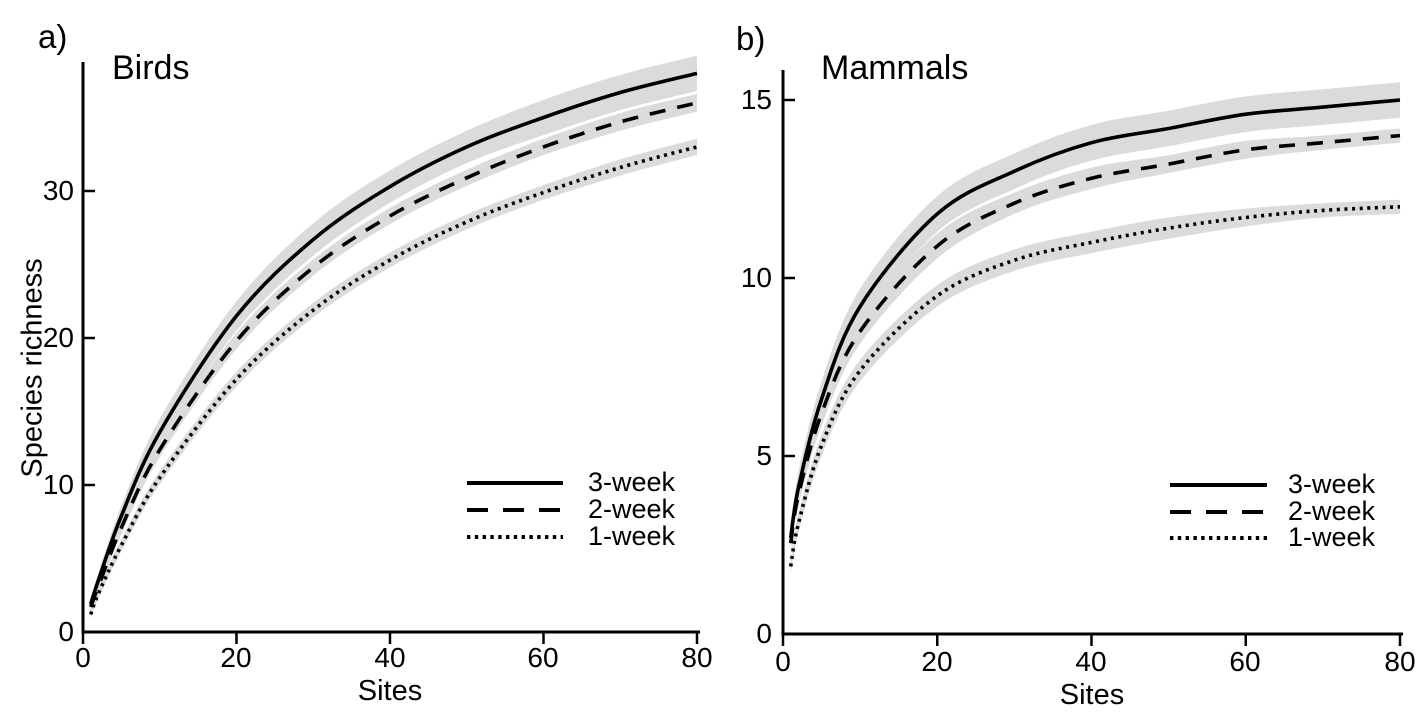 This screenshot has height=720, width=1417. I want to click on panel-b-ytick-15: 15, so click(756, 99).